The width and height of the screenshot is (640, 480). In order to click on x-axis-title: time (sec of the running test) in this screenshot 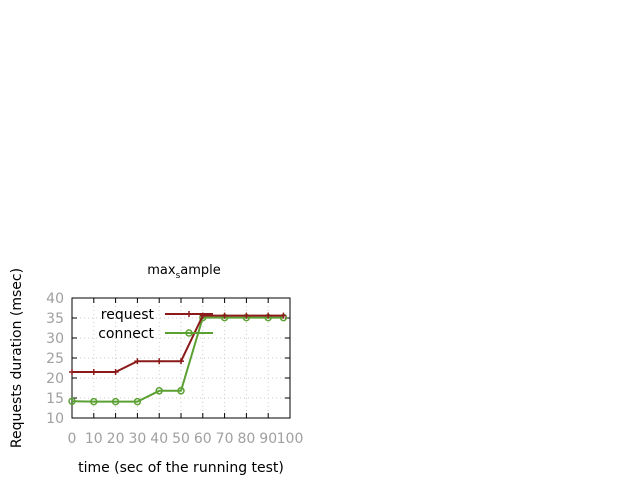, I will do `click(181, 468)`.